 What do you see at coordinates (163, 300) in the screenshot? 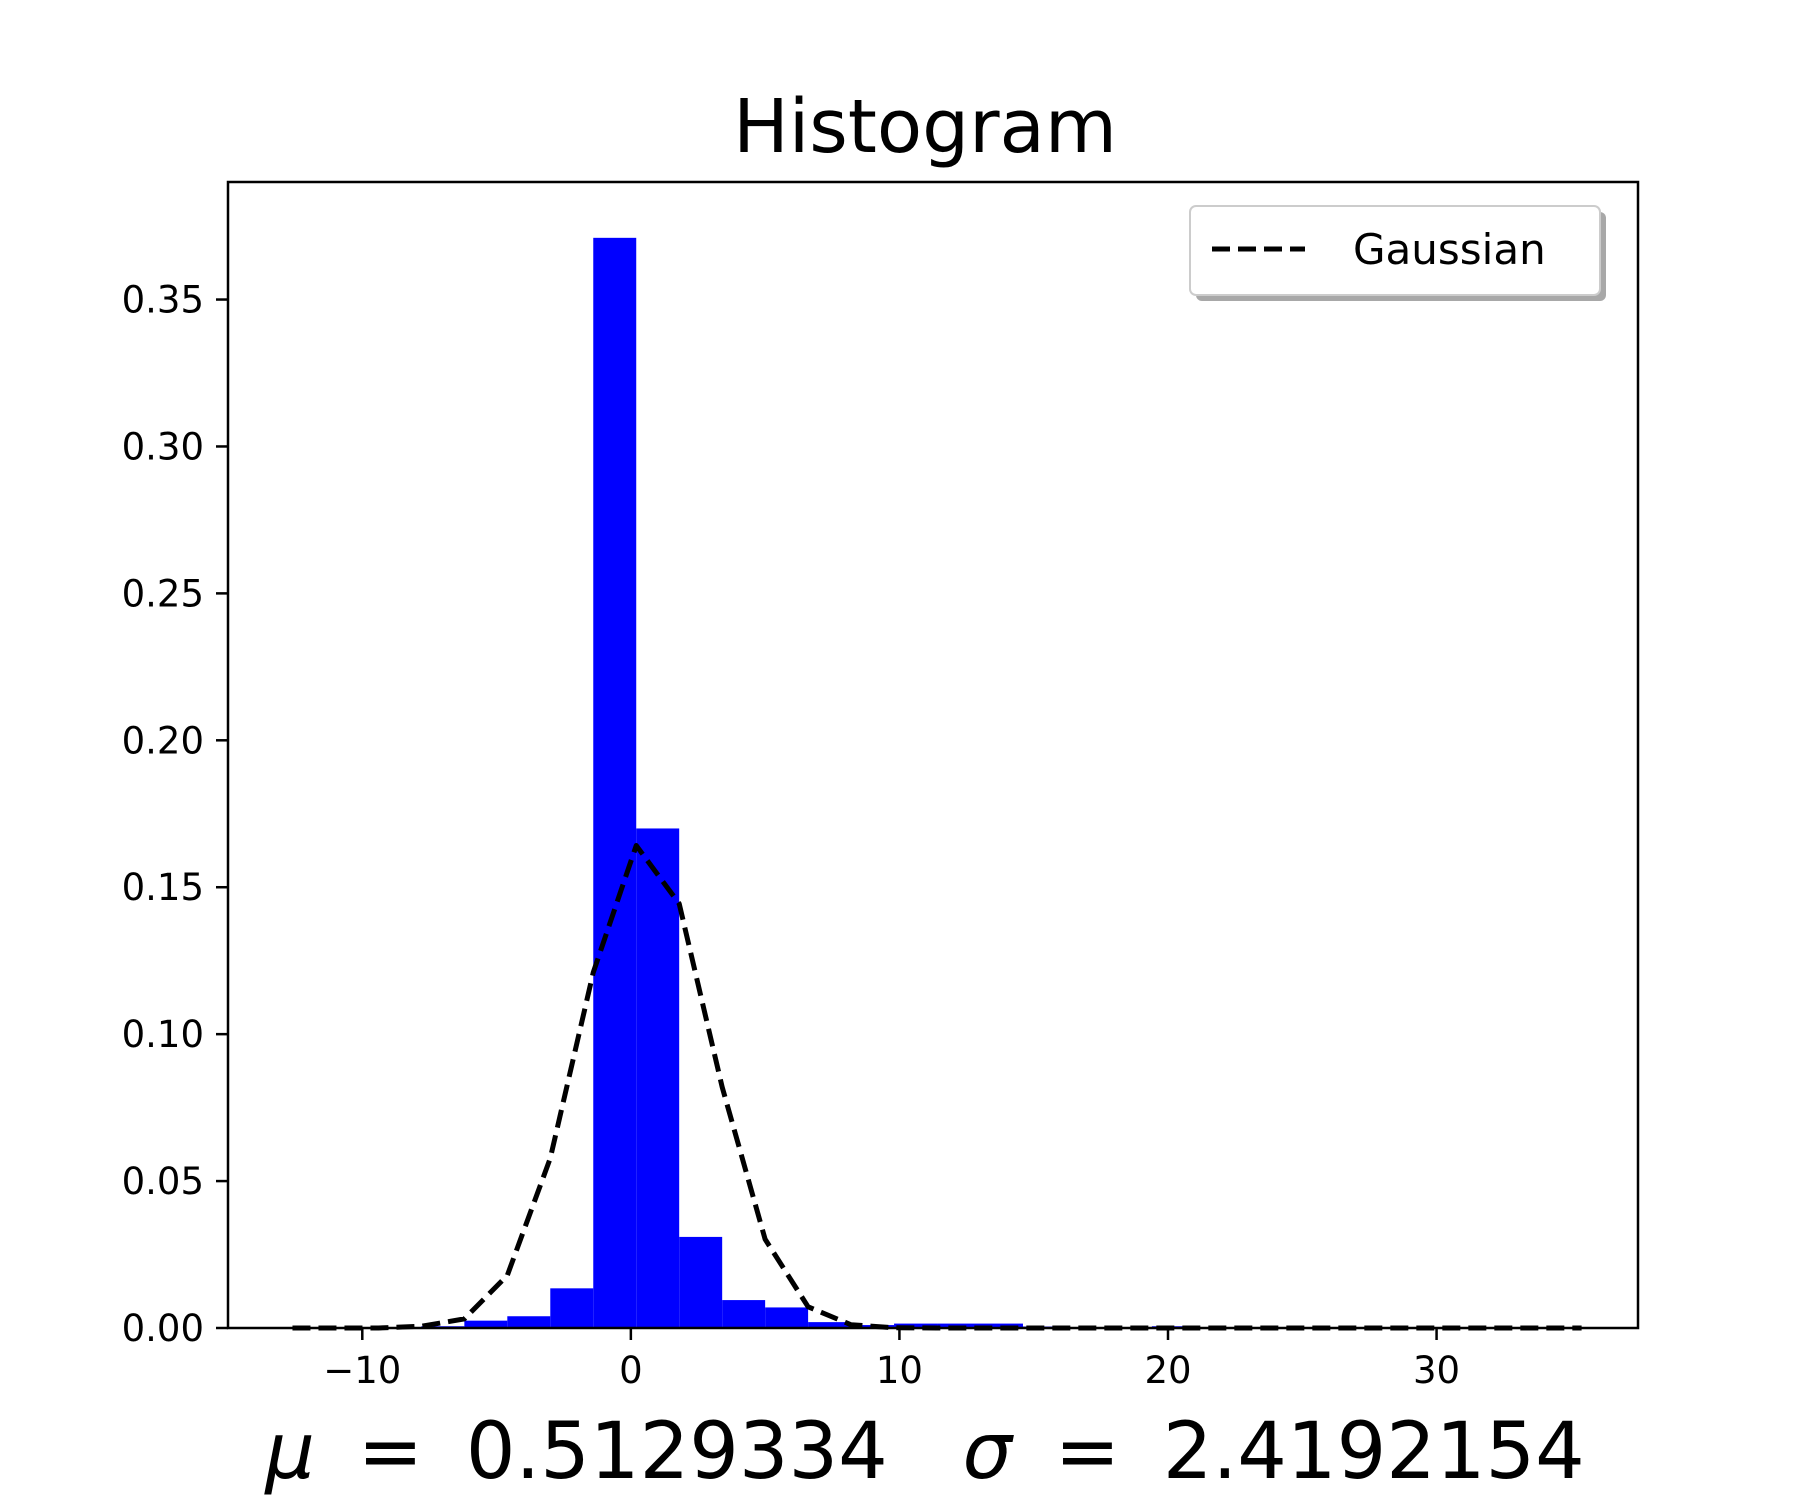
I see `y-tick-label: 0.35` at bounding box center [163, 300].